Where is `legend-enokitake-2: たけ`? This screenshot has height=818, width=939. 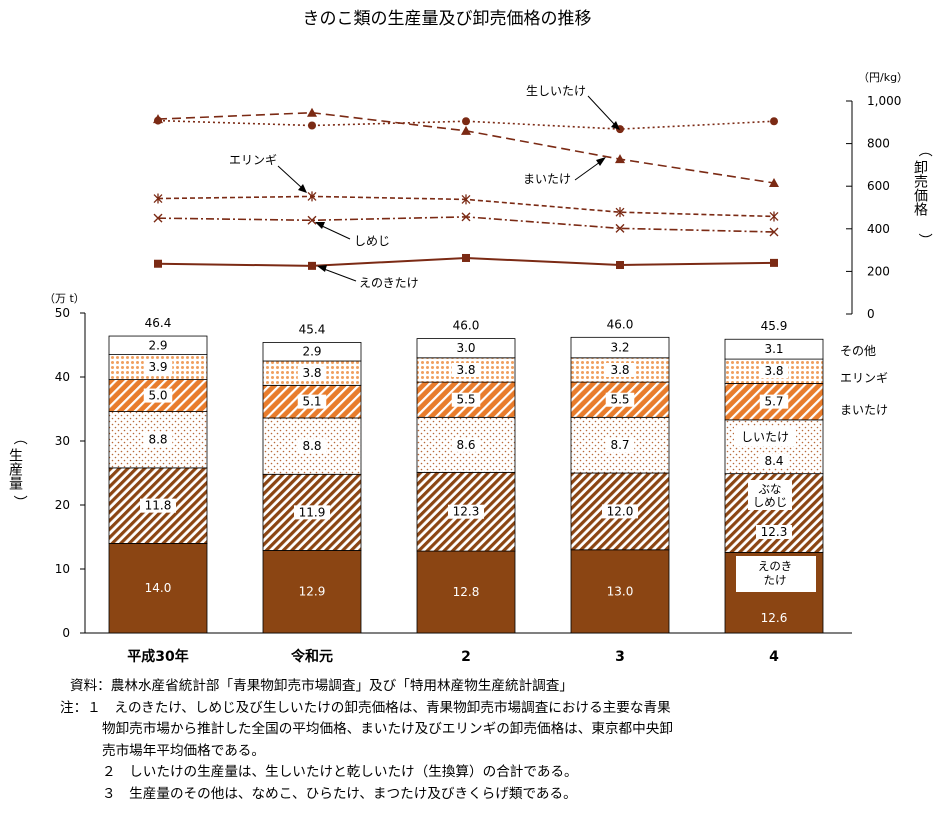 legend-enokitake-2: たけ is located at coordinates (775, 580).